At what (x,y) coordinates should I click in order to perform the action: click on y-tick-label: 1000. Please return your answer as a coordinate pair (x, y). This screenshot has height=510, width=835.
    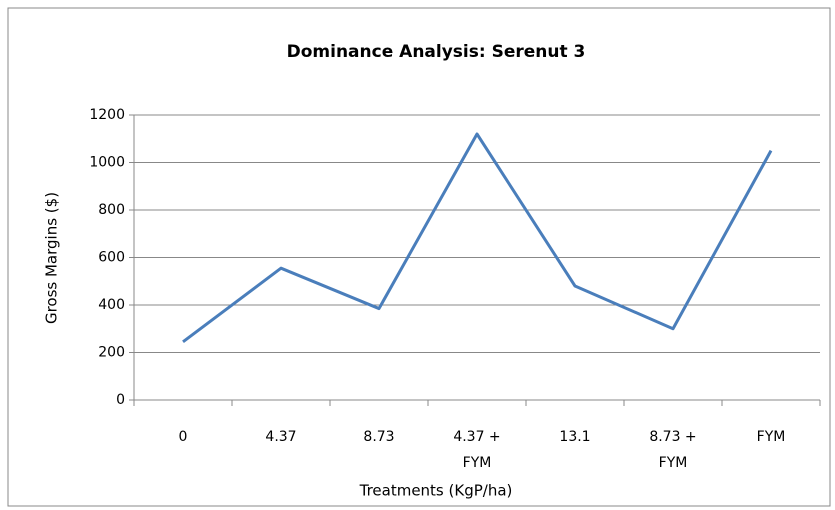
    Looking at the image, I should click on (107, 163).